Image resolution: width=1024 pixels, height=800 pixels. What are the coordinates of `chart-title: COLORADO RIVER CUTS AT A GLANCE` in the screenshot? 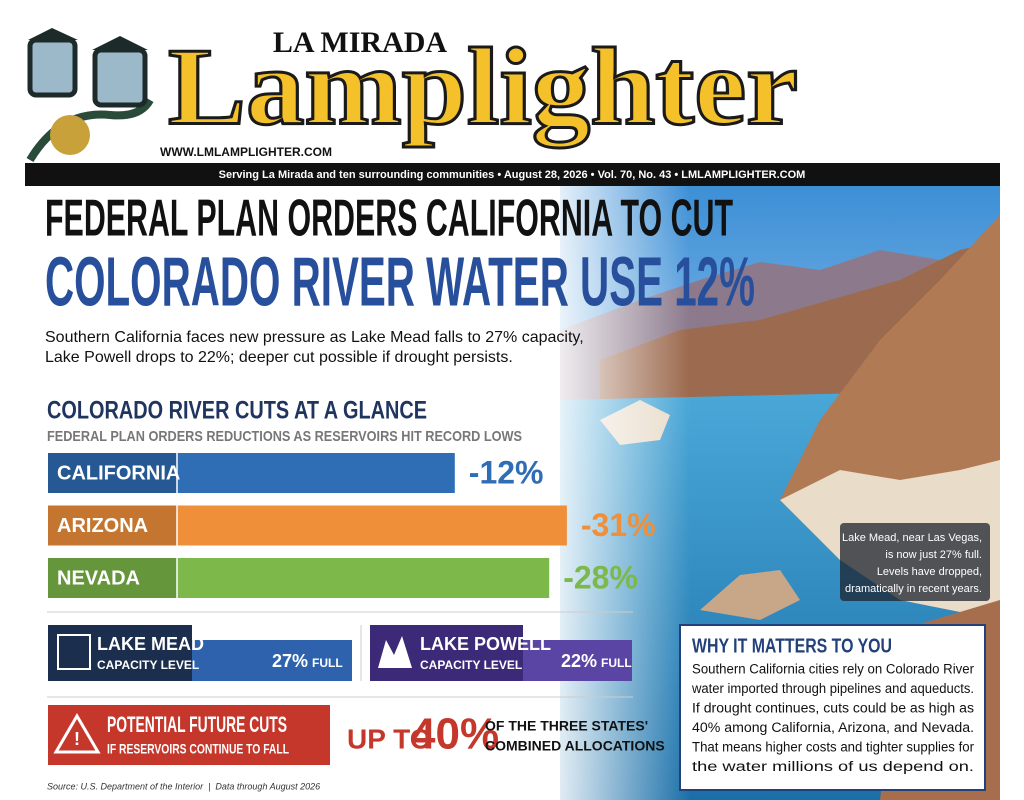 It's located at (237, 411).